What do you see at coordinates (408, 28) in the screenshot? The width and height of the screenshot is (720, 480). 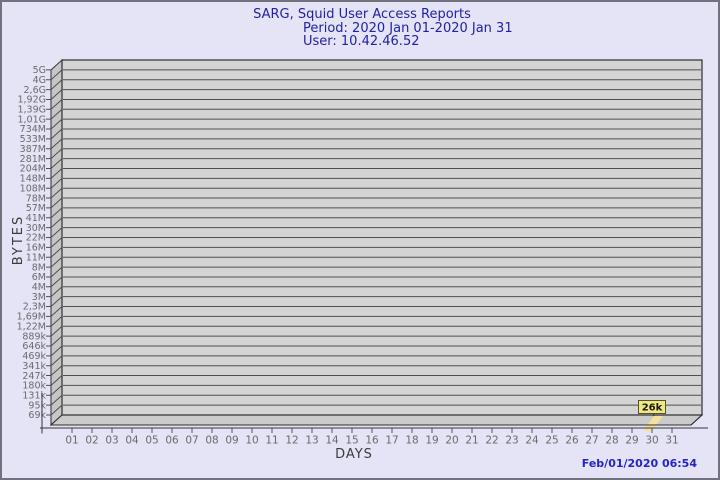 I see `report-period: Period: 2020 Jan 01-2020 Jan 31` at bounding box center [408, 28].